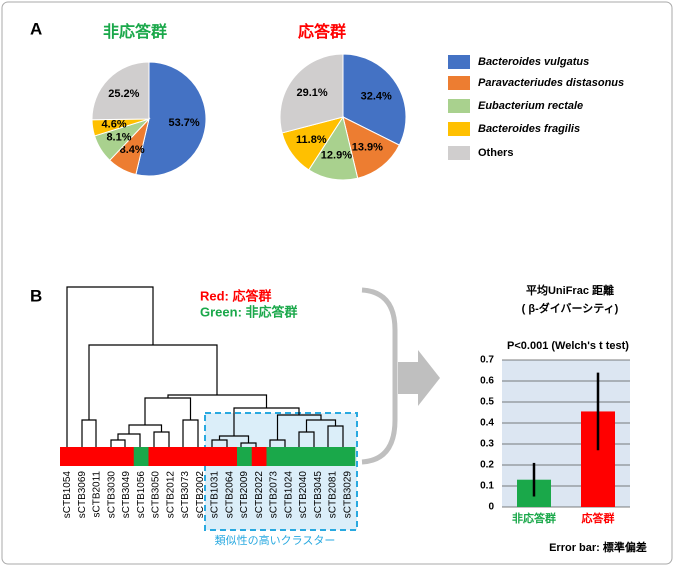 The height and width of the screenshot is (567, 675). Describe the element at coordinates (126, 495) in the screenshot. I see `leaf-label: sCTB3049` at that location.